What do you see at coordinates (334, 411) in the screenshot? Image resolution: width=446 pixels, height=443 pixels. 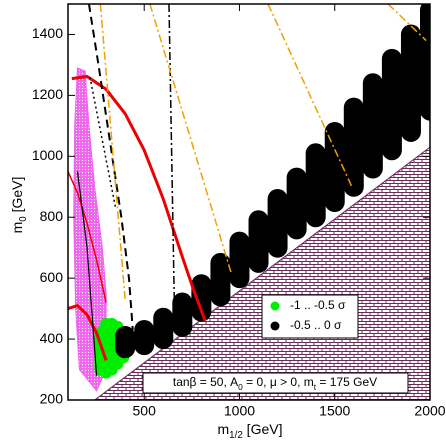 I see `x-tick-label: 1500` at bounding box center [334, 411].